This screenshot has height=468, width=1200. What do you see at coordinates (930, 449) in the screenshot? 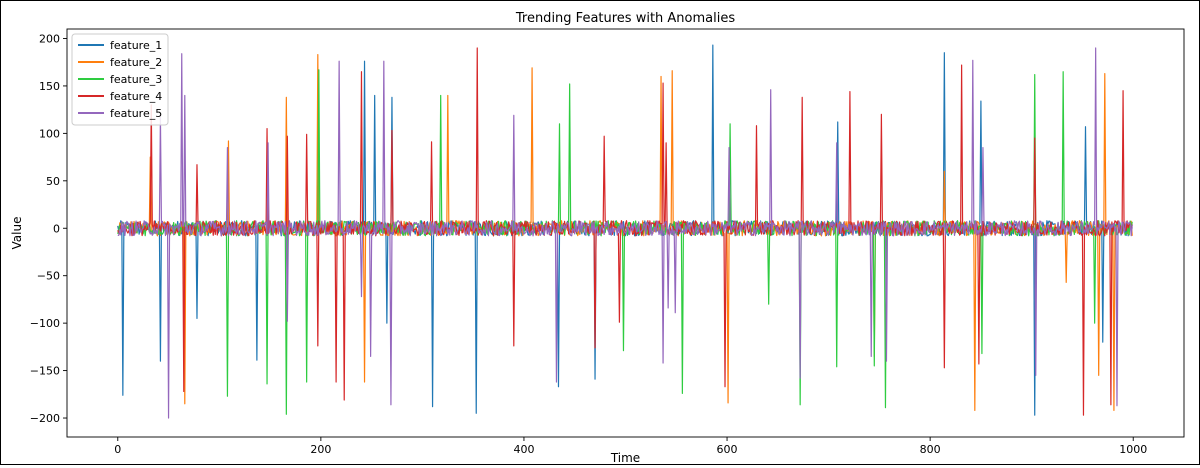
I see `x-tick-label: 800` at bounding box center [930, 449].